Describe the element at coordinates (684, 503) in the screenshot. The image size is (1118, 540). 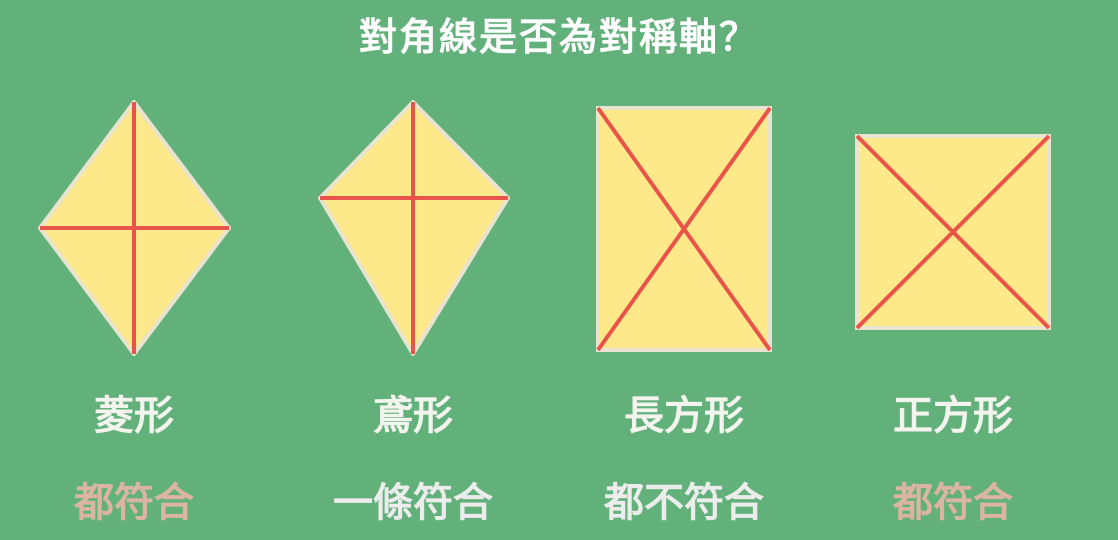
I see `rectangle-verdict: 都不符合` at that location.